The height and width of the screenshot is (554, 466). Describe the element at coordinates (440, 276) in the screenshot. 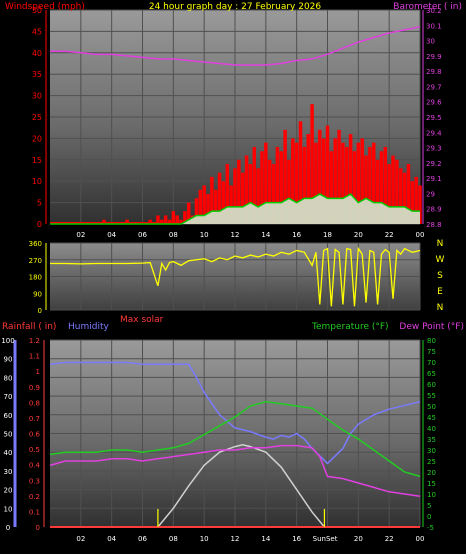

I see `compass-letter: S` at that location.